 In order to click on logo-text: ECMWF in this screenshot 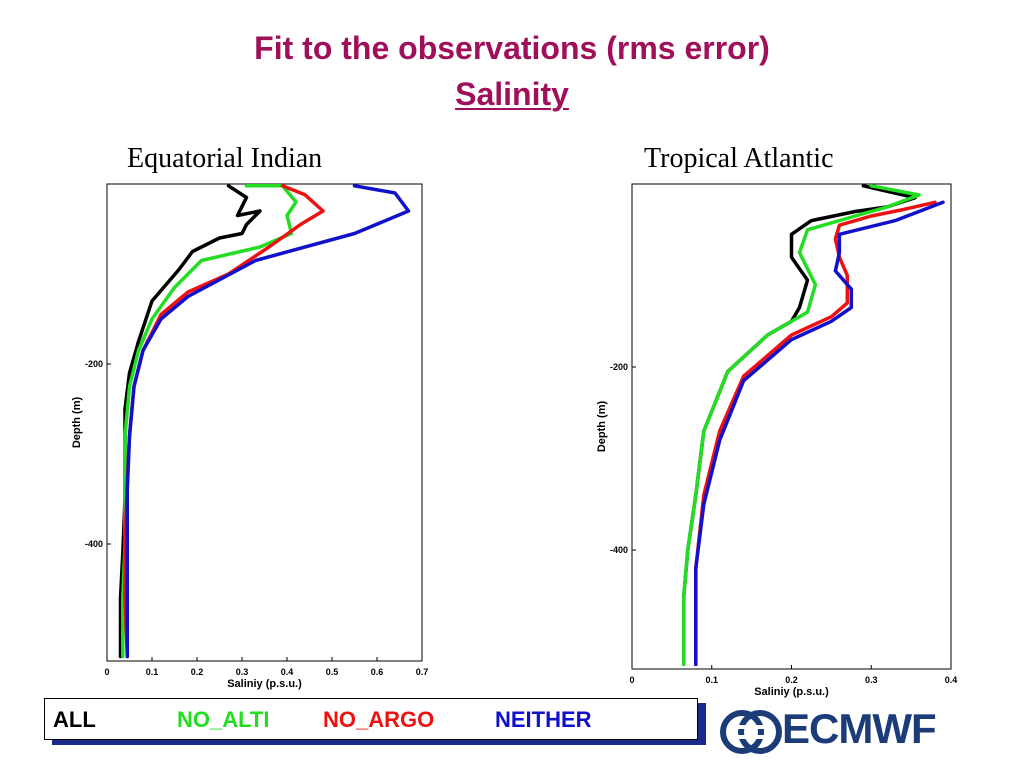, I will do `click(859, 728)`.